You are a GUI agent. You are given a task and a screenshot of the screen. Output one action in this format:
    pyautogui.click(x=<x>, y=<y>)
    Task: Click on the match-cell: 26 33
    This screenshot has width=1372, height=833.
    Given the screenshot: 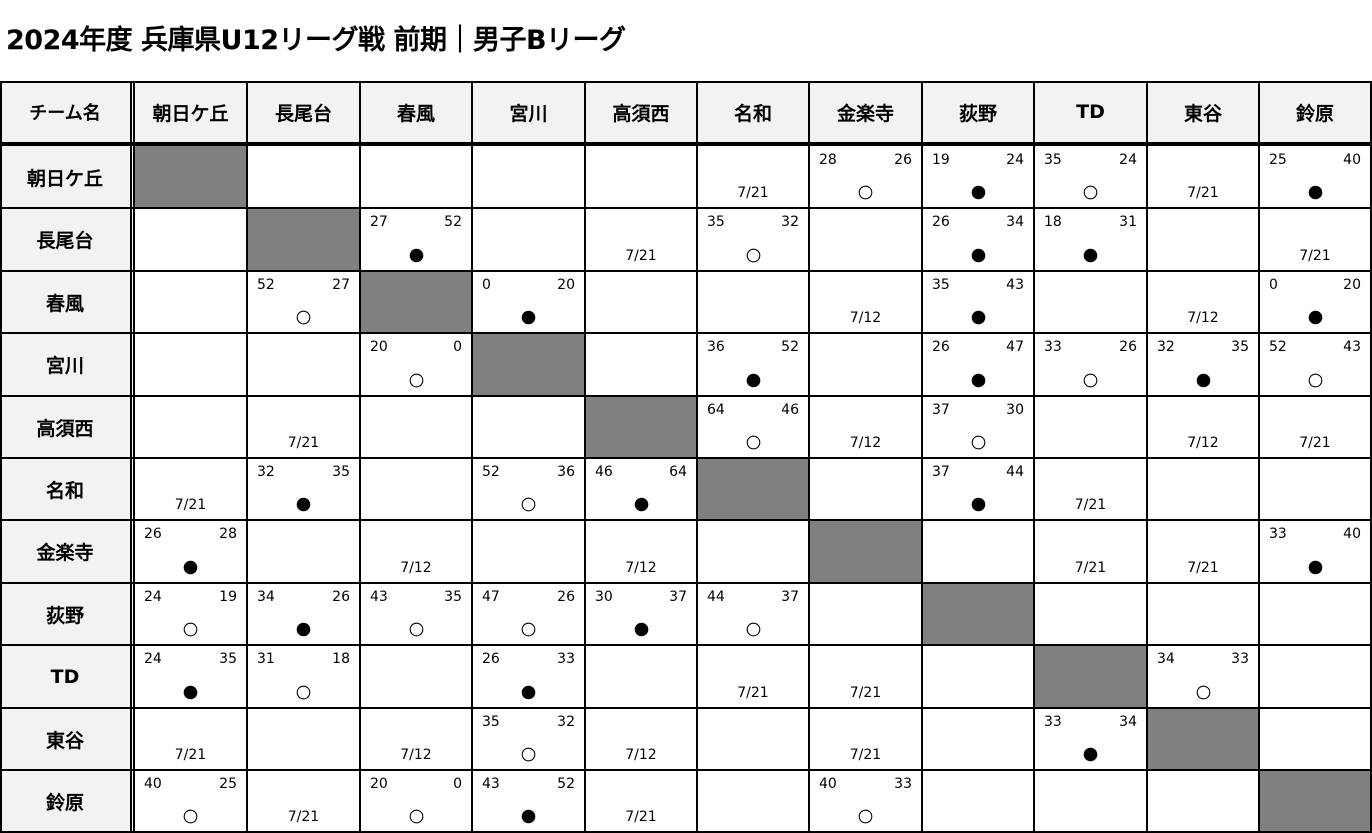 What is the action you would take?
    pyautogui.click(x=528, y=676)
    